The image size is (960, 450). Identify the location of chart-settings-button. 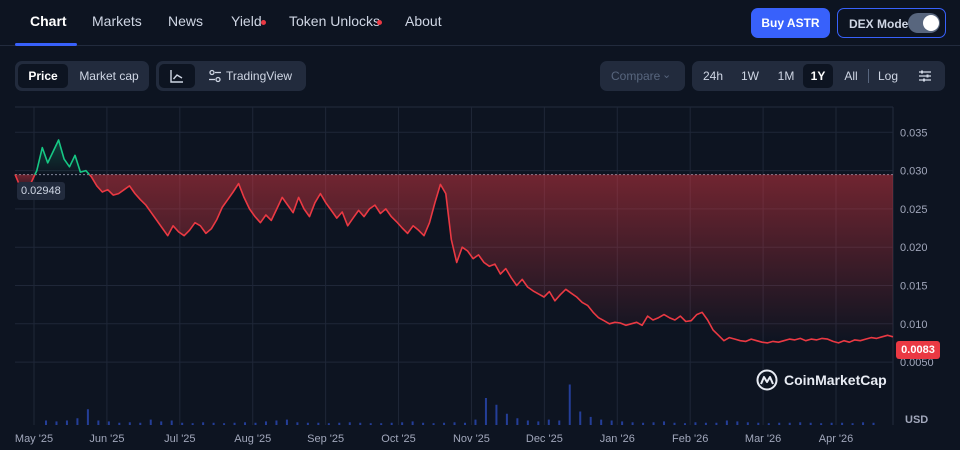
(925, 76).